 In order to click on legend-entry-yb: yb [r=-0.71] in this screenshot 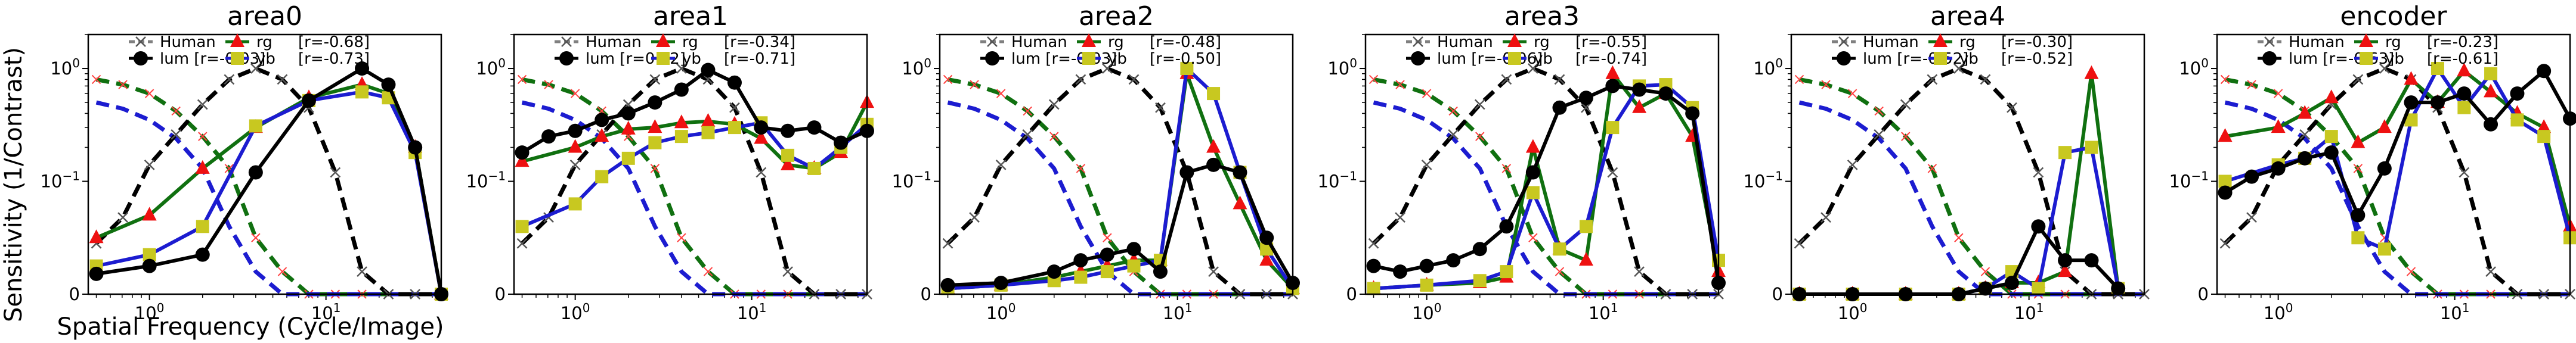, I will do `click(723, 59)`.